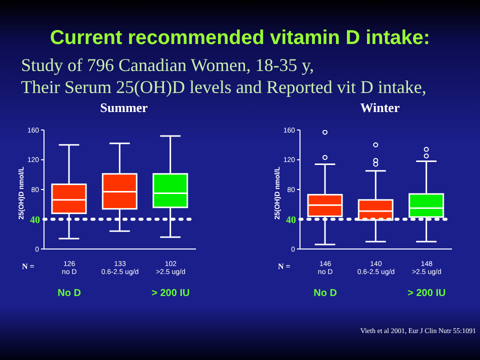  Describe the element at coordinates (380, 108) in the screenshot. I see `chart-title: Winter` at that location.